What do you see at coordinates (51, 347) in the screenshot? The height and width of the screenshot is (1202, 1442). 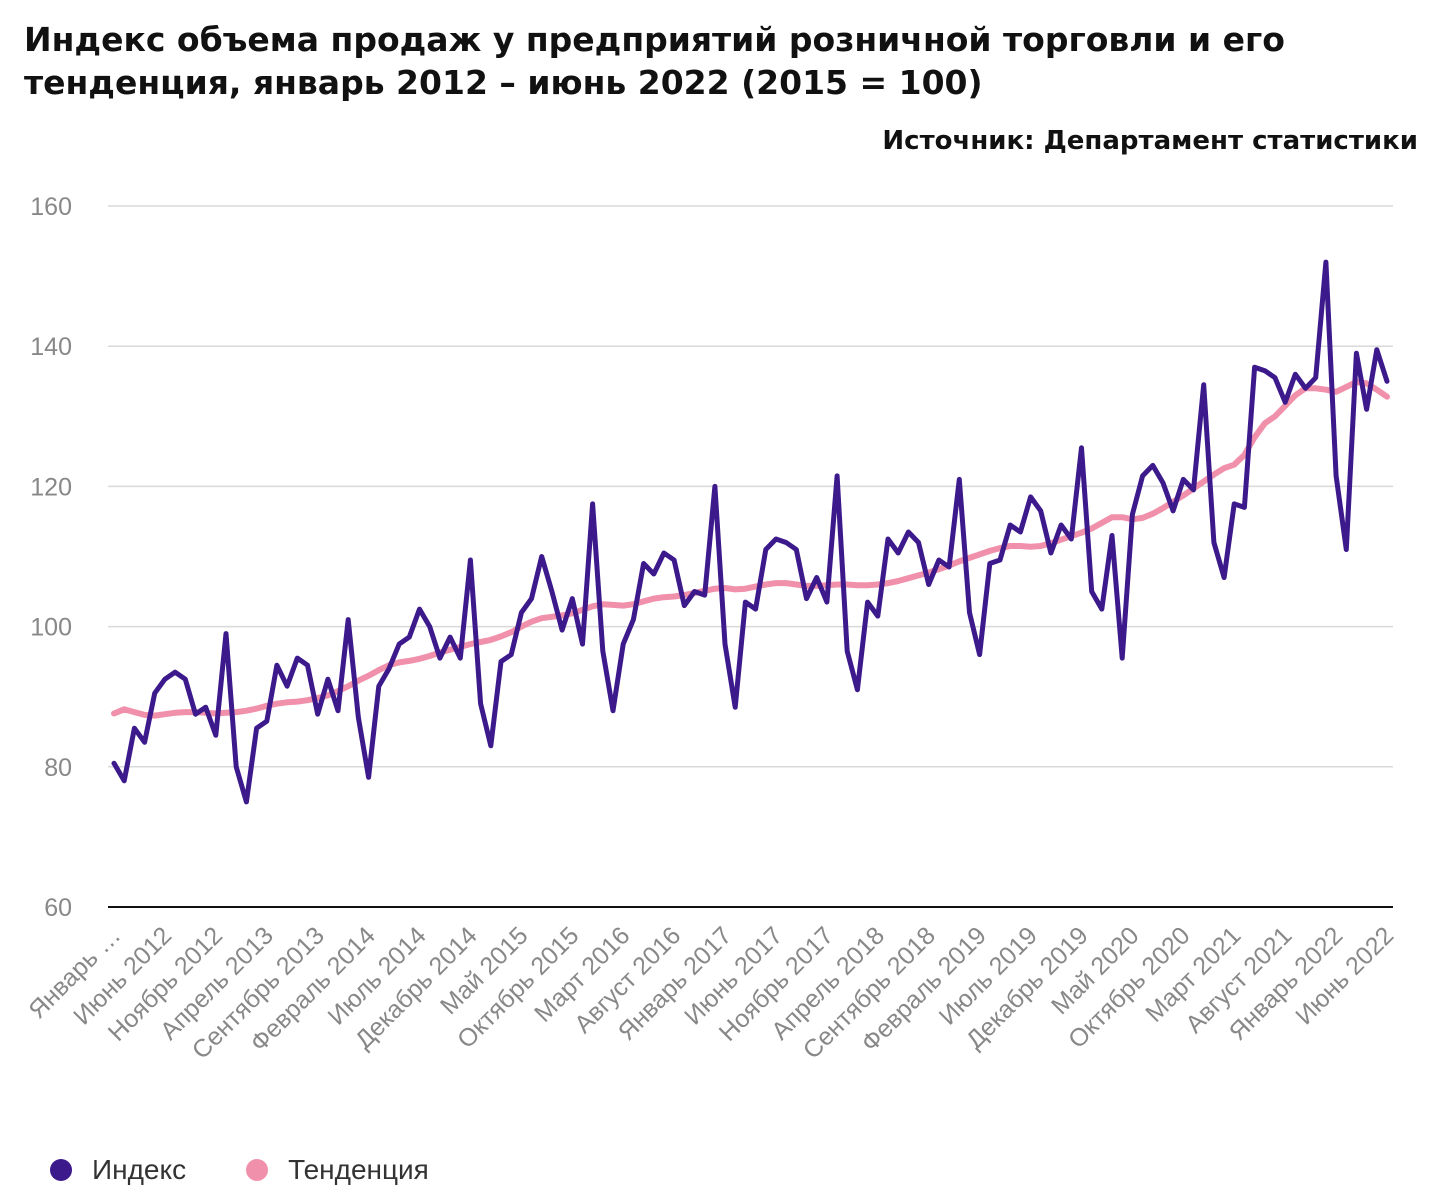 I see `y-tick-label: 140` at bounding box center [51, 347].